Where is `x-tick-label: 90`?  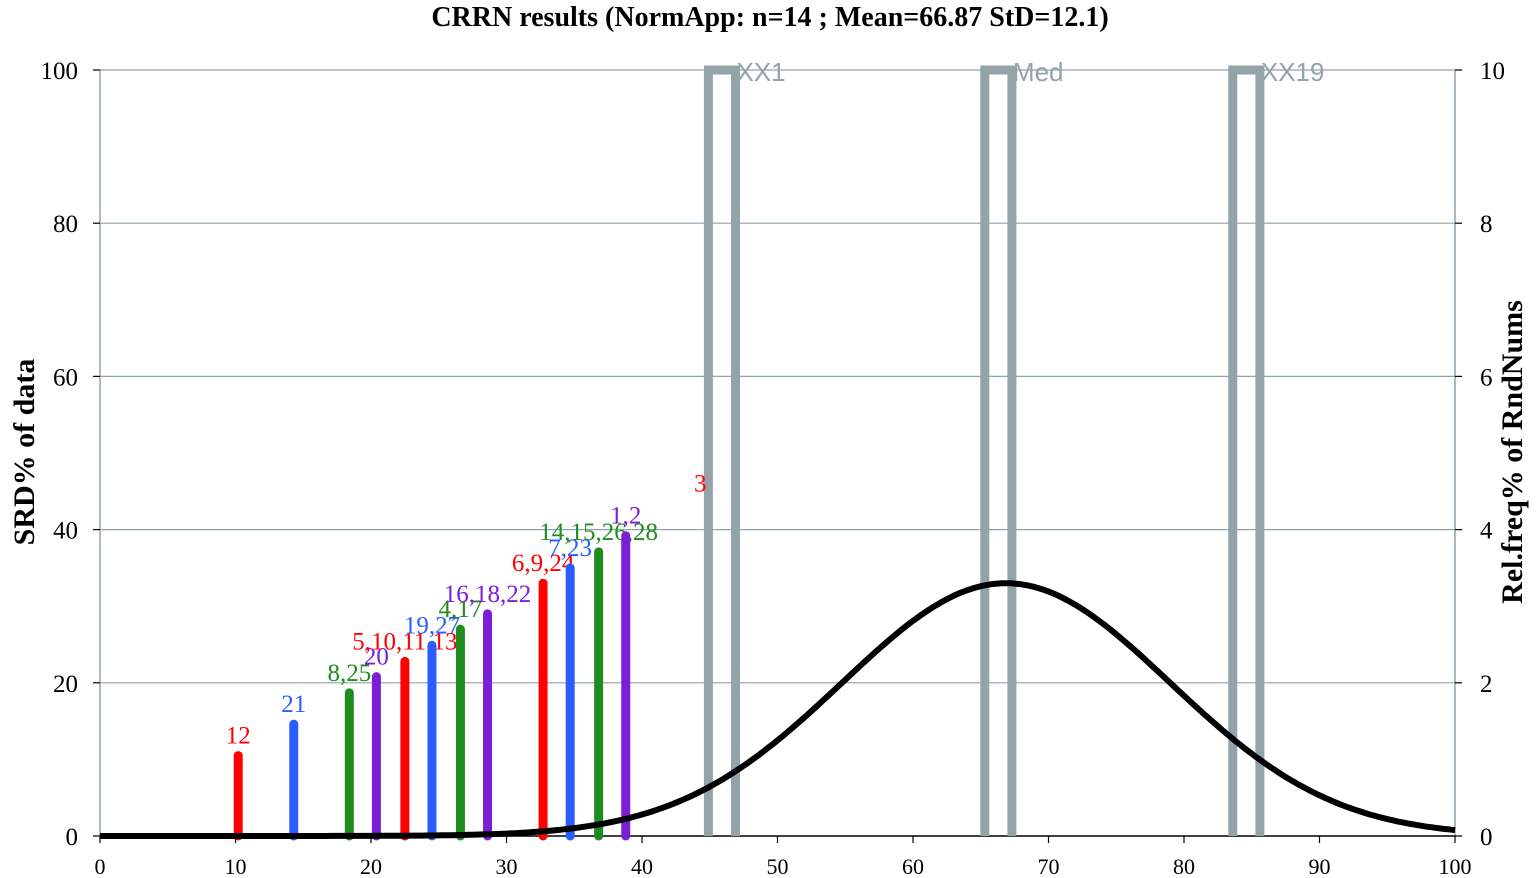 x-tick-label: 90 is located at coordinates (1320, 866).